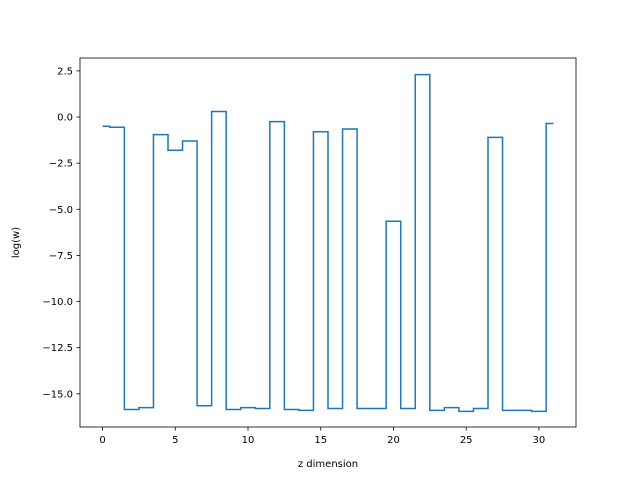 Image resolution: width=640 pixels, height=480 pixels. I want to click on x-tick-label: 15, so click(320, 440).